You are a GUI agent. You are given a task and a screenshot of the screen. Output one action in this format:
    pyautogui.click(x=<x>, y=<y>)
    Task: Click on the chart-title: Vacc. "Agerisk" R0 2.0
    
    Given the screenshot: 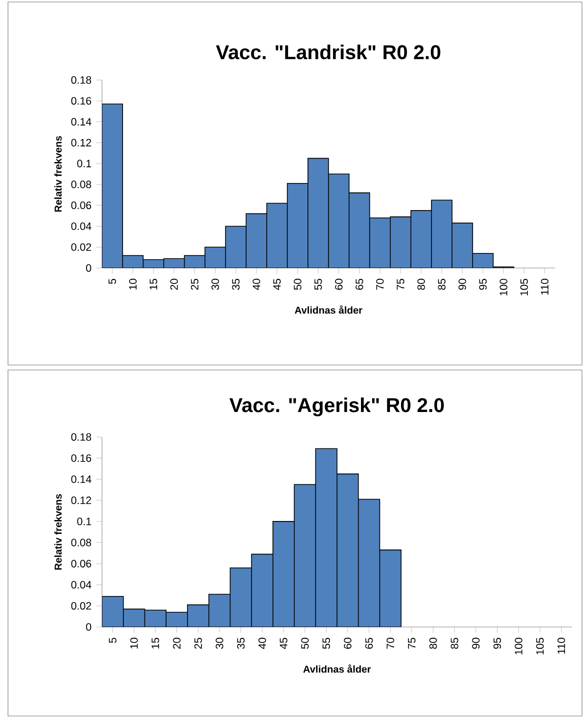 What is the action you would take?
    pyautogui.click(x=336, y=407)
    